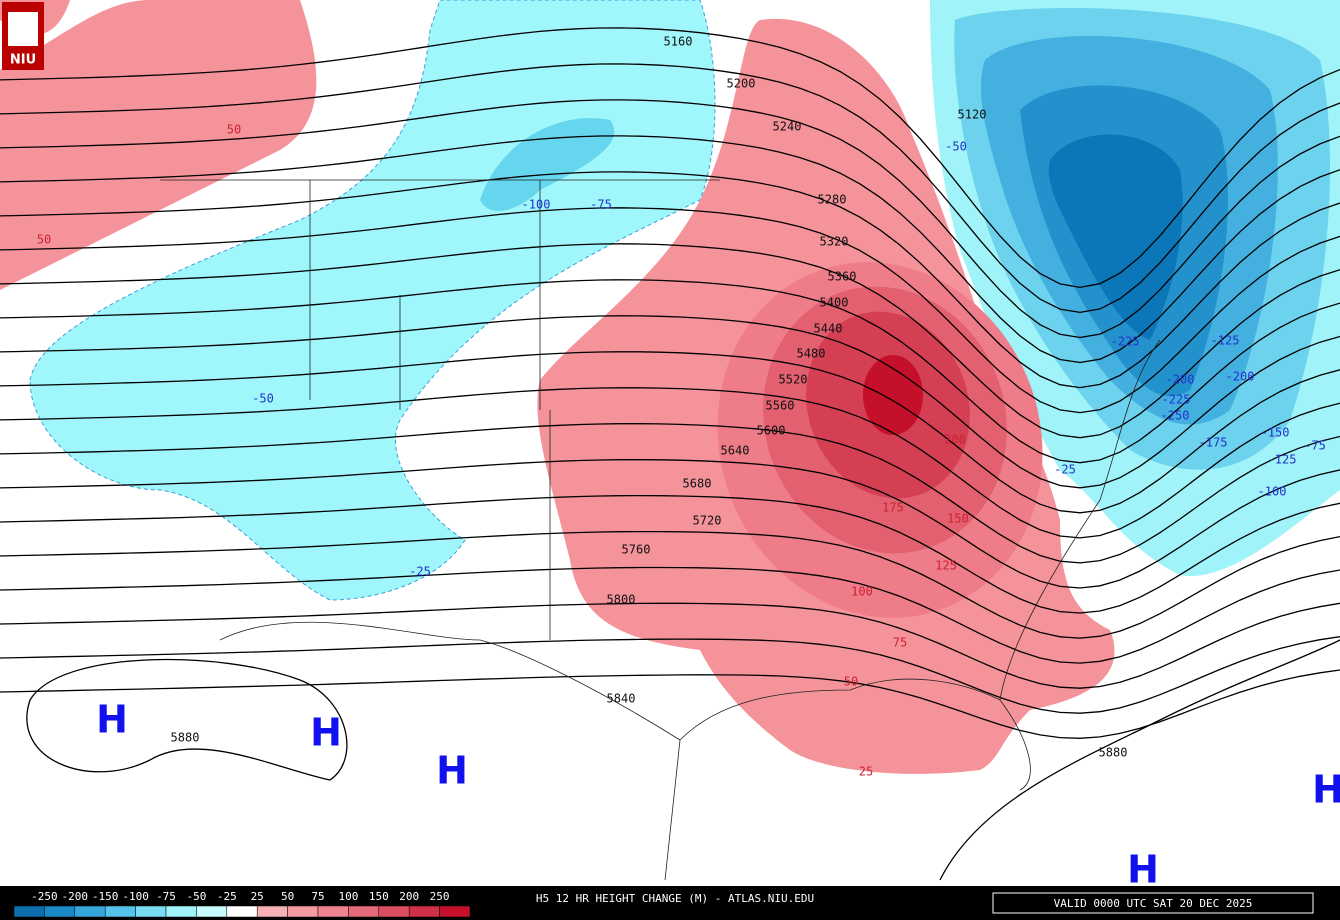 The image size is (1340, 920). Describe the element at coordinates (972, 115) in the screenshot. I see `height-label: 5120` at that location.